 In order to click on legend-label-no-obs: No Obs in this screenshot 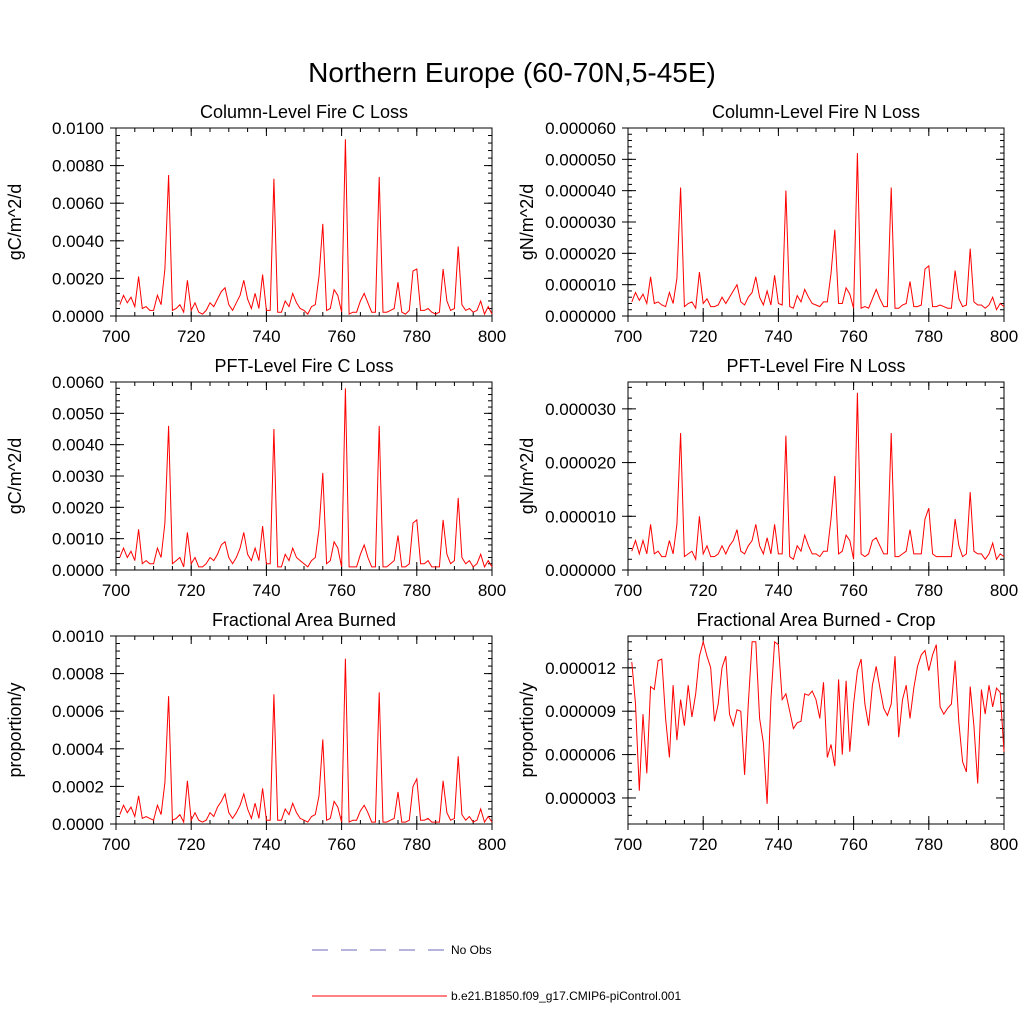, I will do `click(471, 950)`.